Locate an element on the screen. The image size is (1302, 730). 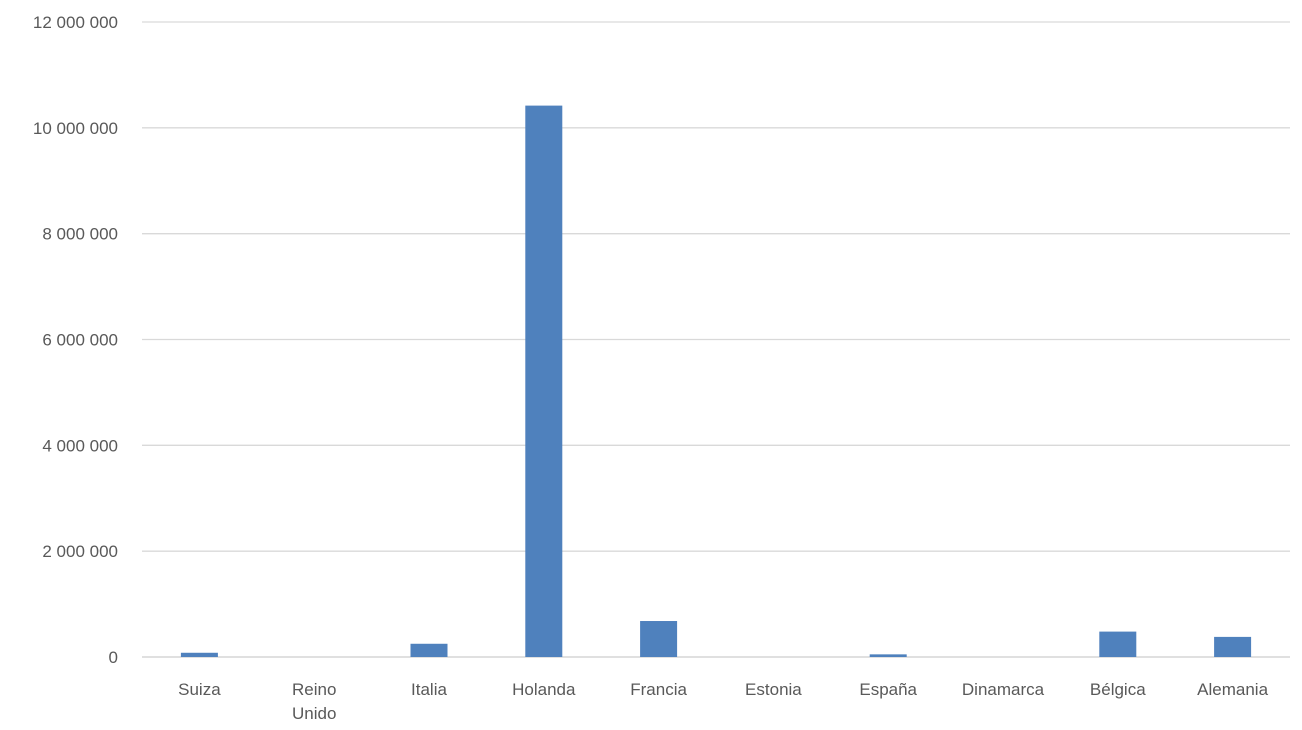
x-category-label: Francia is located at coordinates (658, 689).